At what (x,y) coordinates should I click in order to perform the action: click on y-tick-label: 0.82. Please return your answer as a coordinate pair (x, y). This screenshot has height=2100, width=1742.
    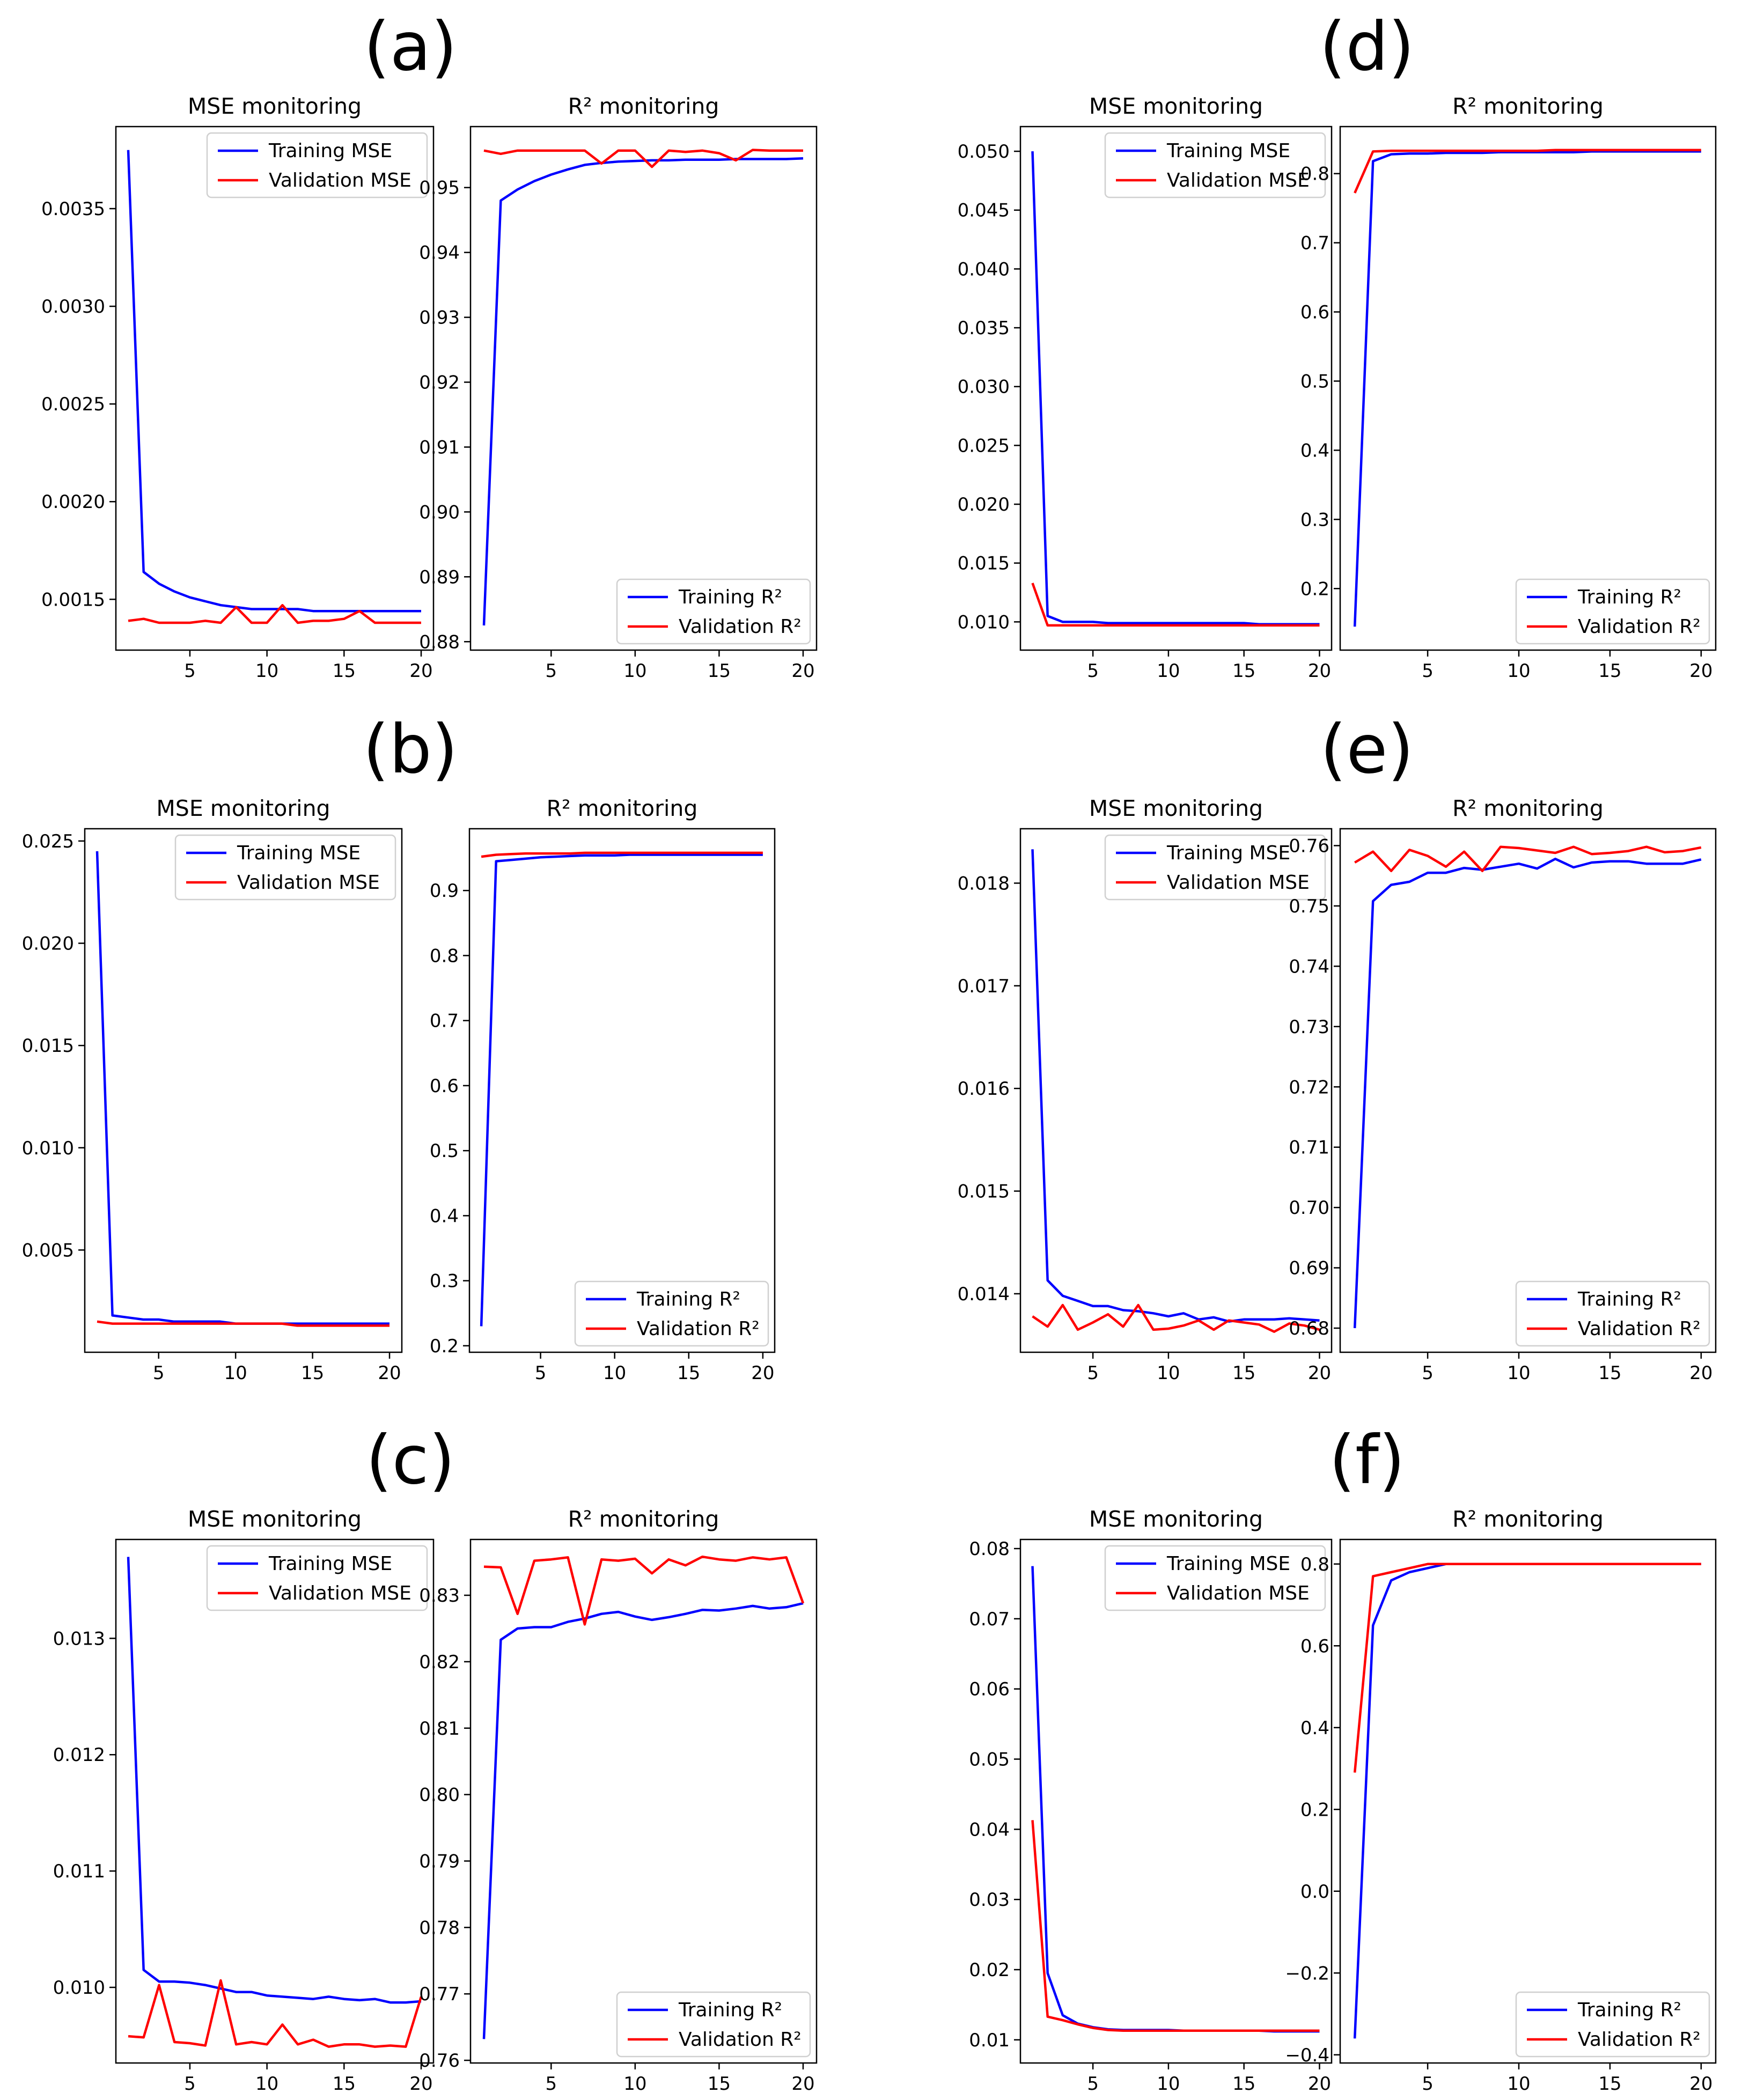
    Looking at the image, I should click on (439, 1662).